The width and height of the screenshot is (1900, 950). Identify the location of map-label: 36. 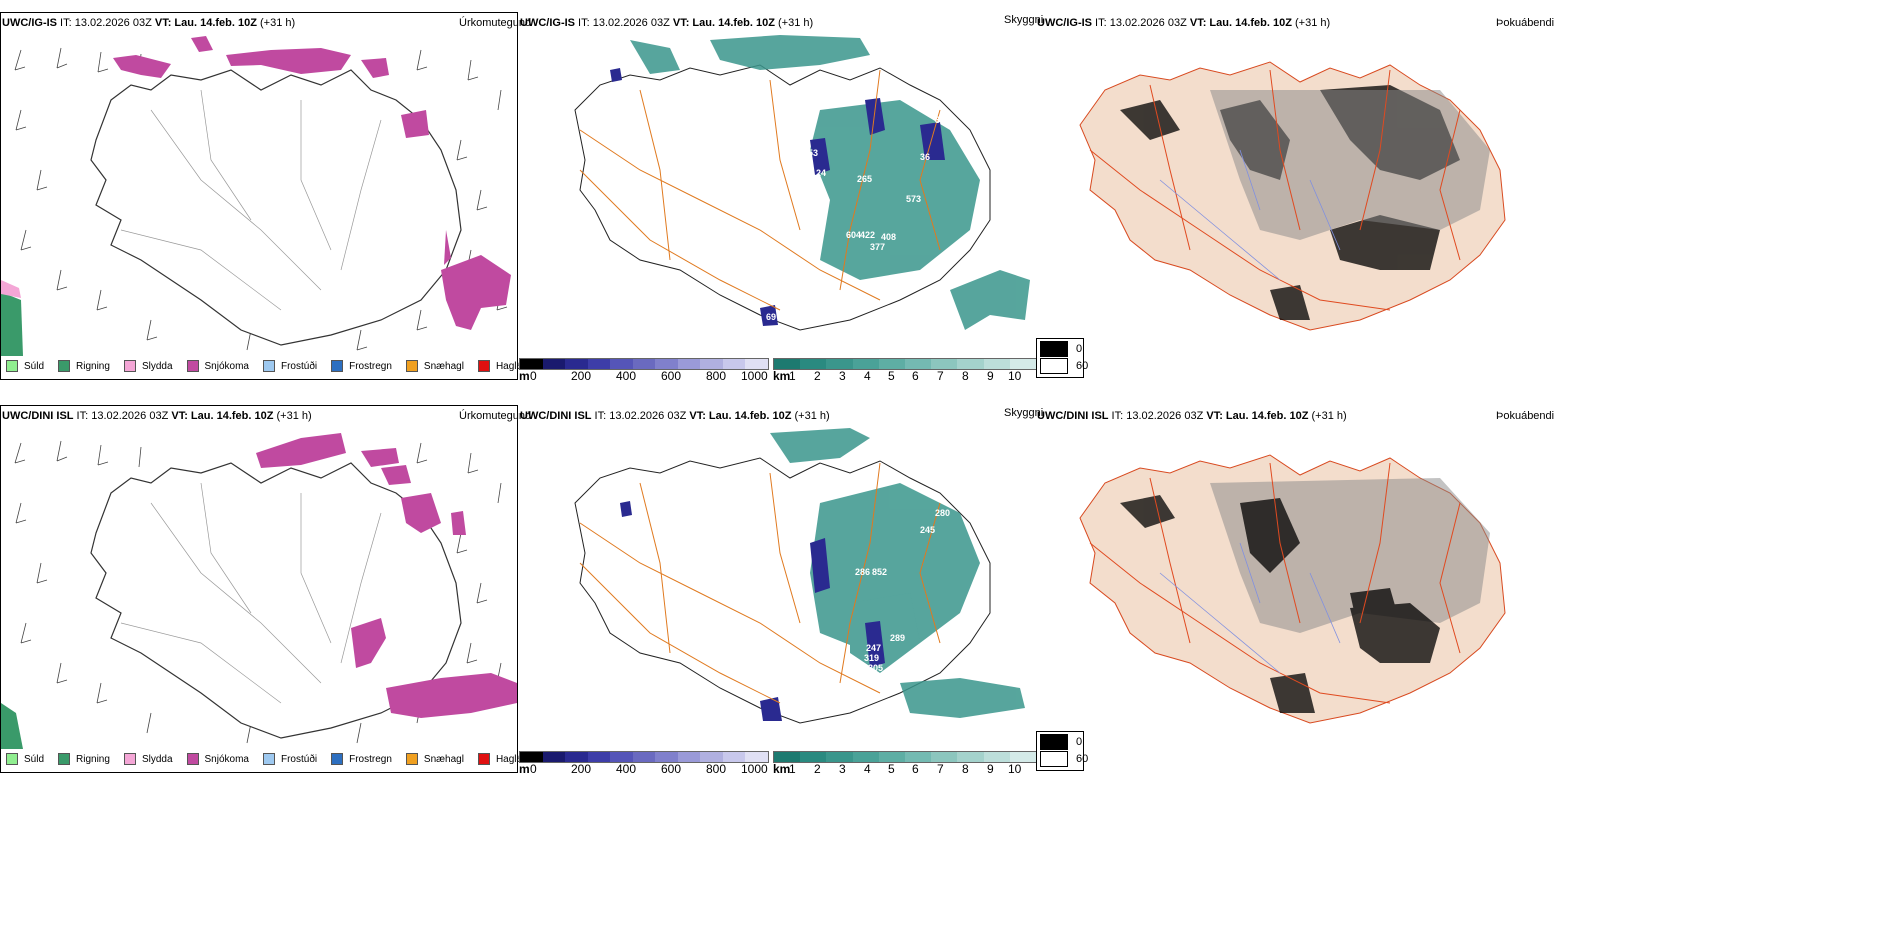
(925, 157).